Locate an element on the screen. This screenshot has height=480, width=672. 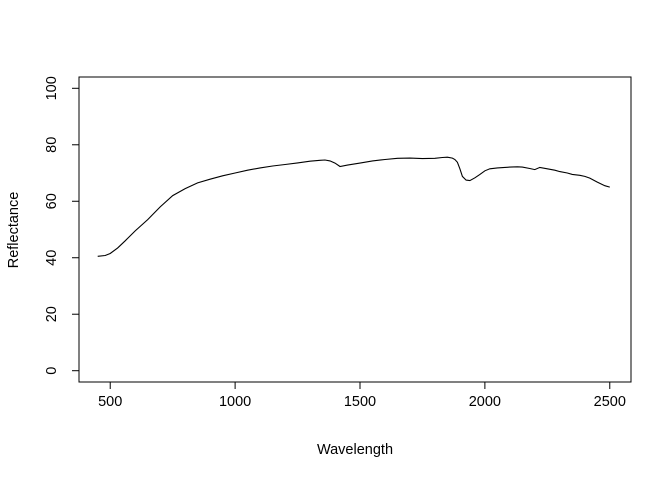
x-tick-label: 1500 is located at coordinates (360, 402).